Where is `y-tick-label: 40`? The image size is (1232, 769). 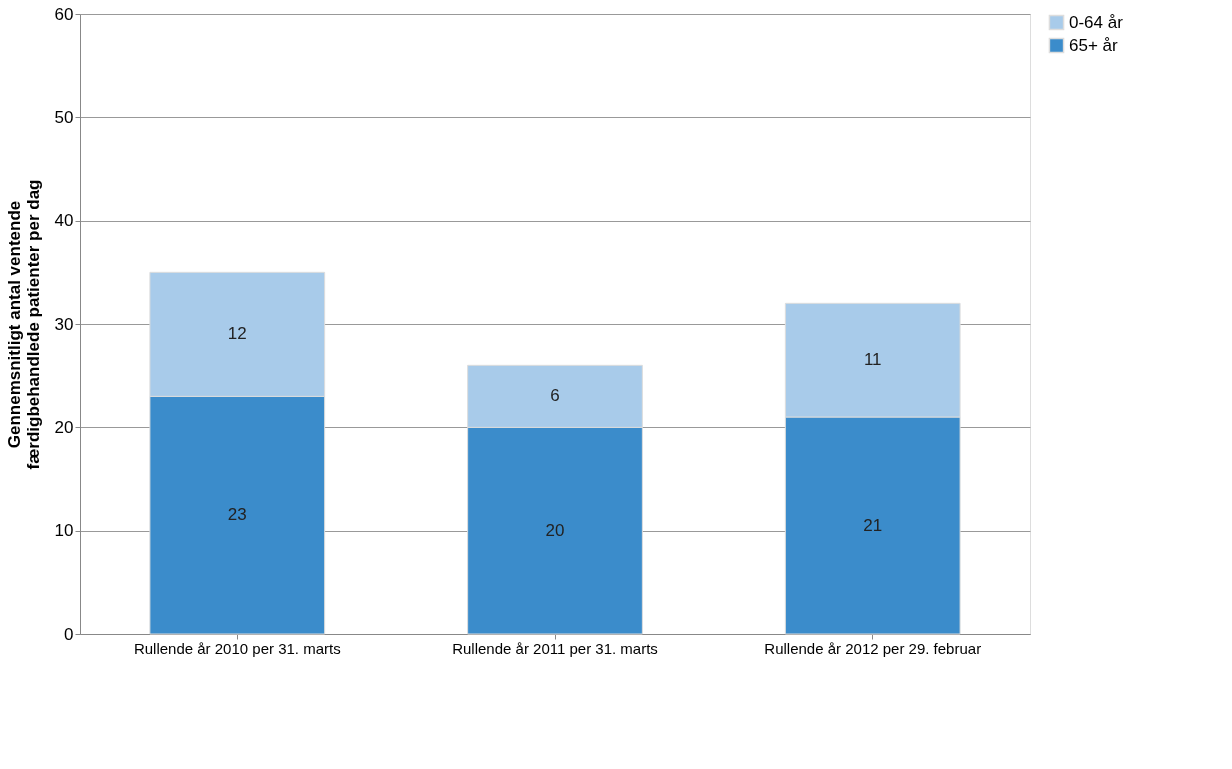
y-tick-label: 40 is located at coordinates (64, 221).